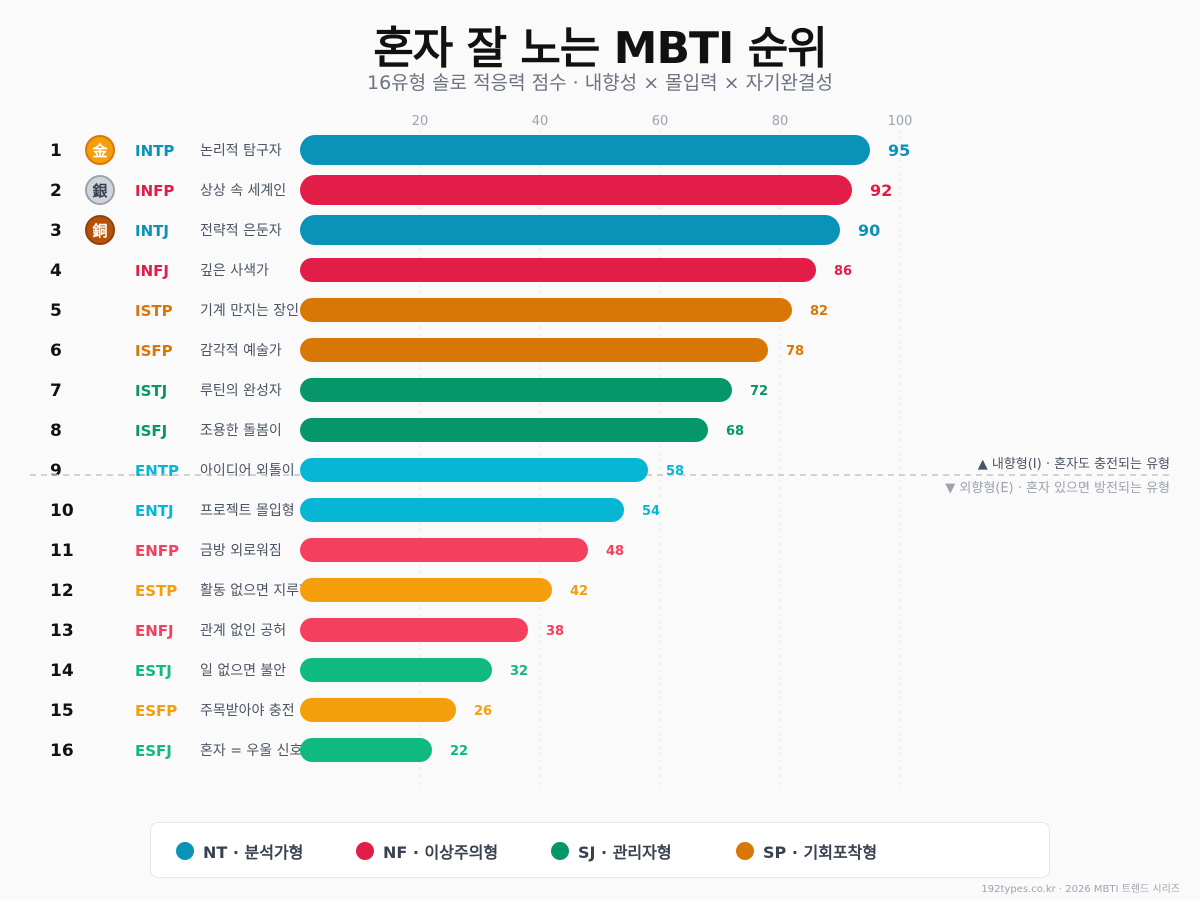  What do you see at coordinates (504, 430) in the screenshot?
I see `bar-isfj` at bounding box center [504, 430].